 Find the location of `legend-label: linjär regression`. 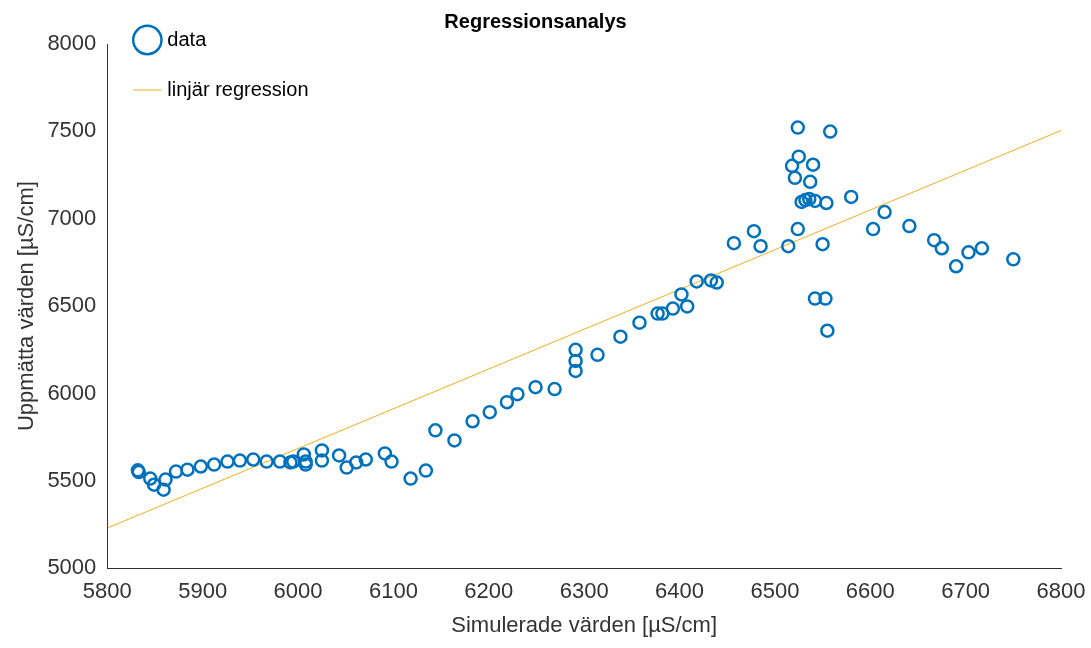

legend-label: linjär regression is located at coordinates (238, 88).